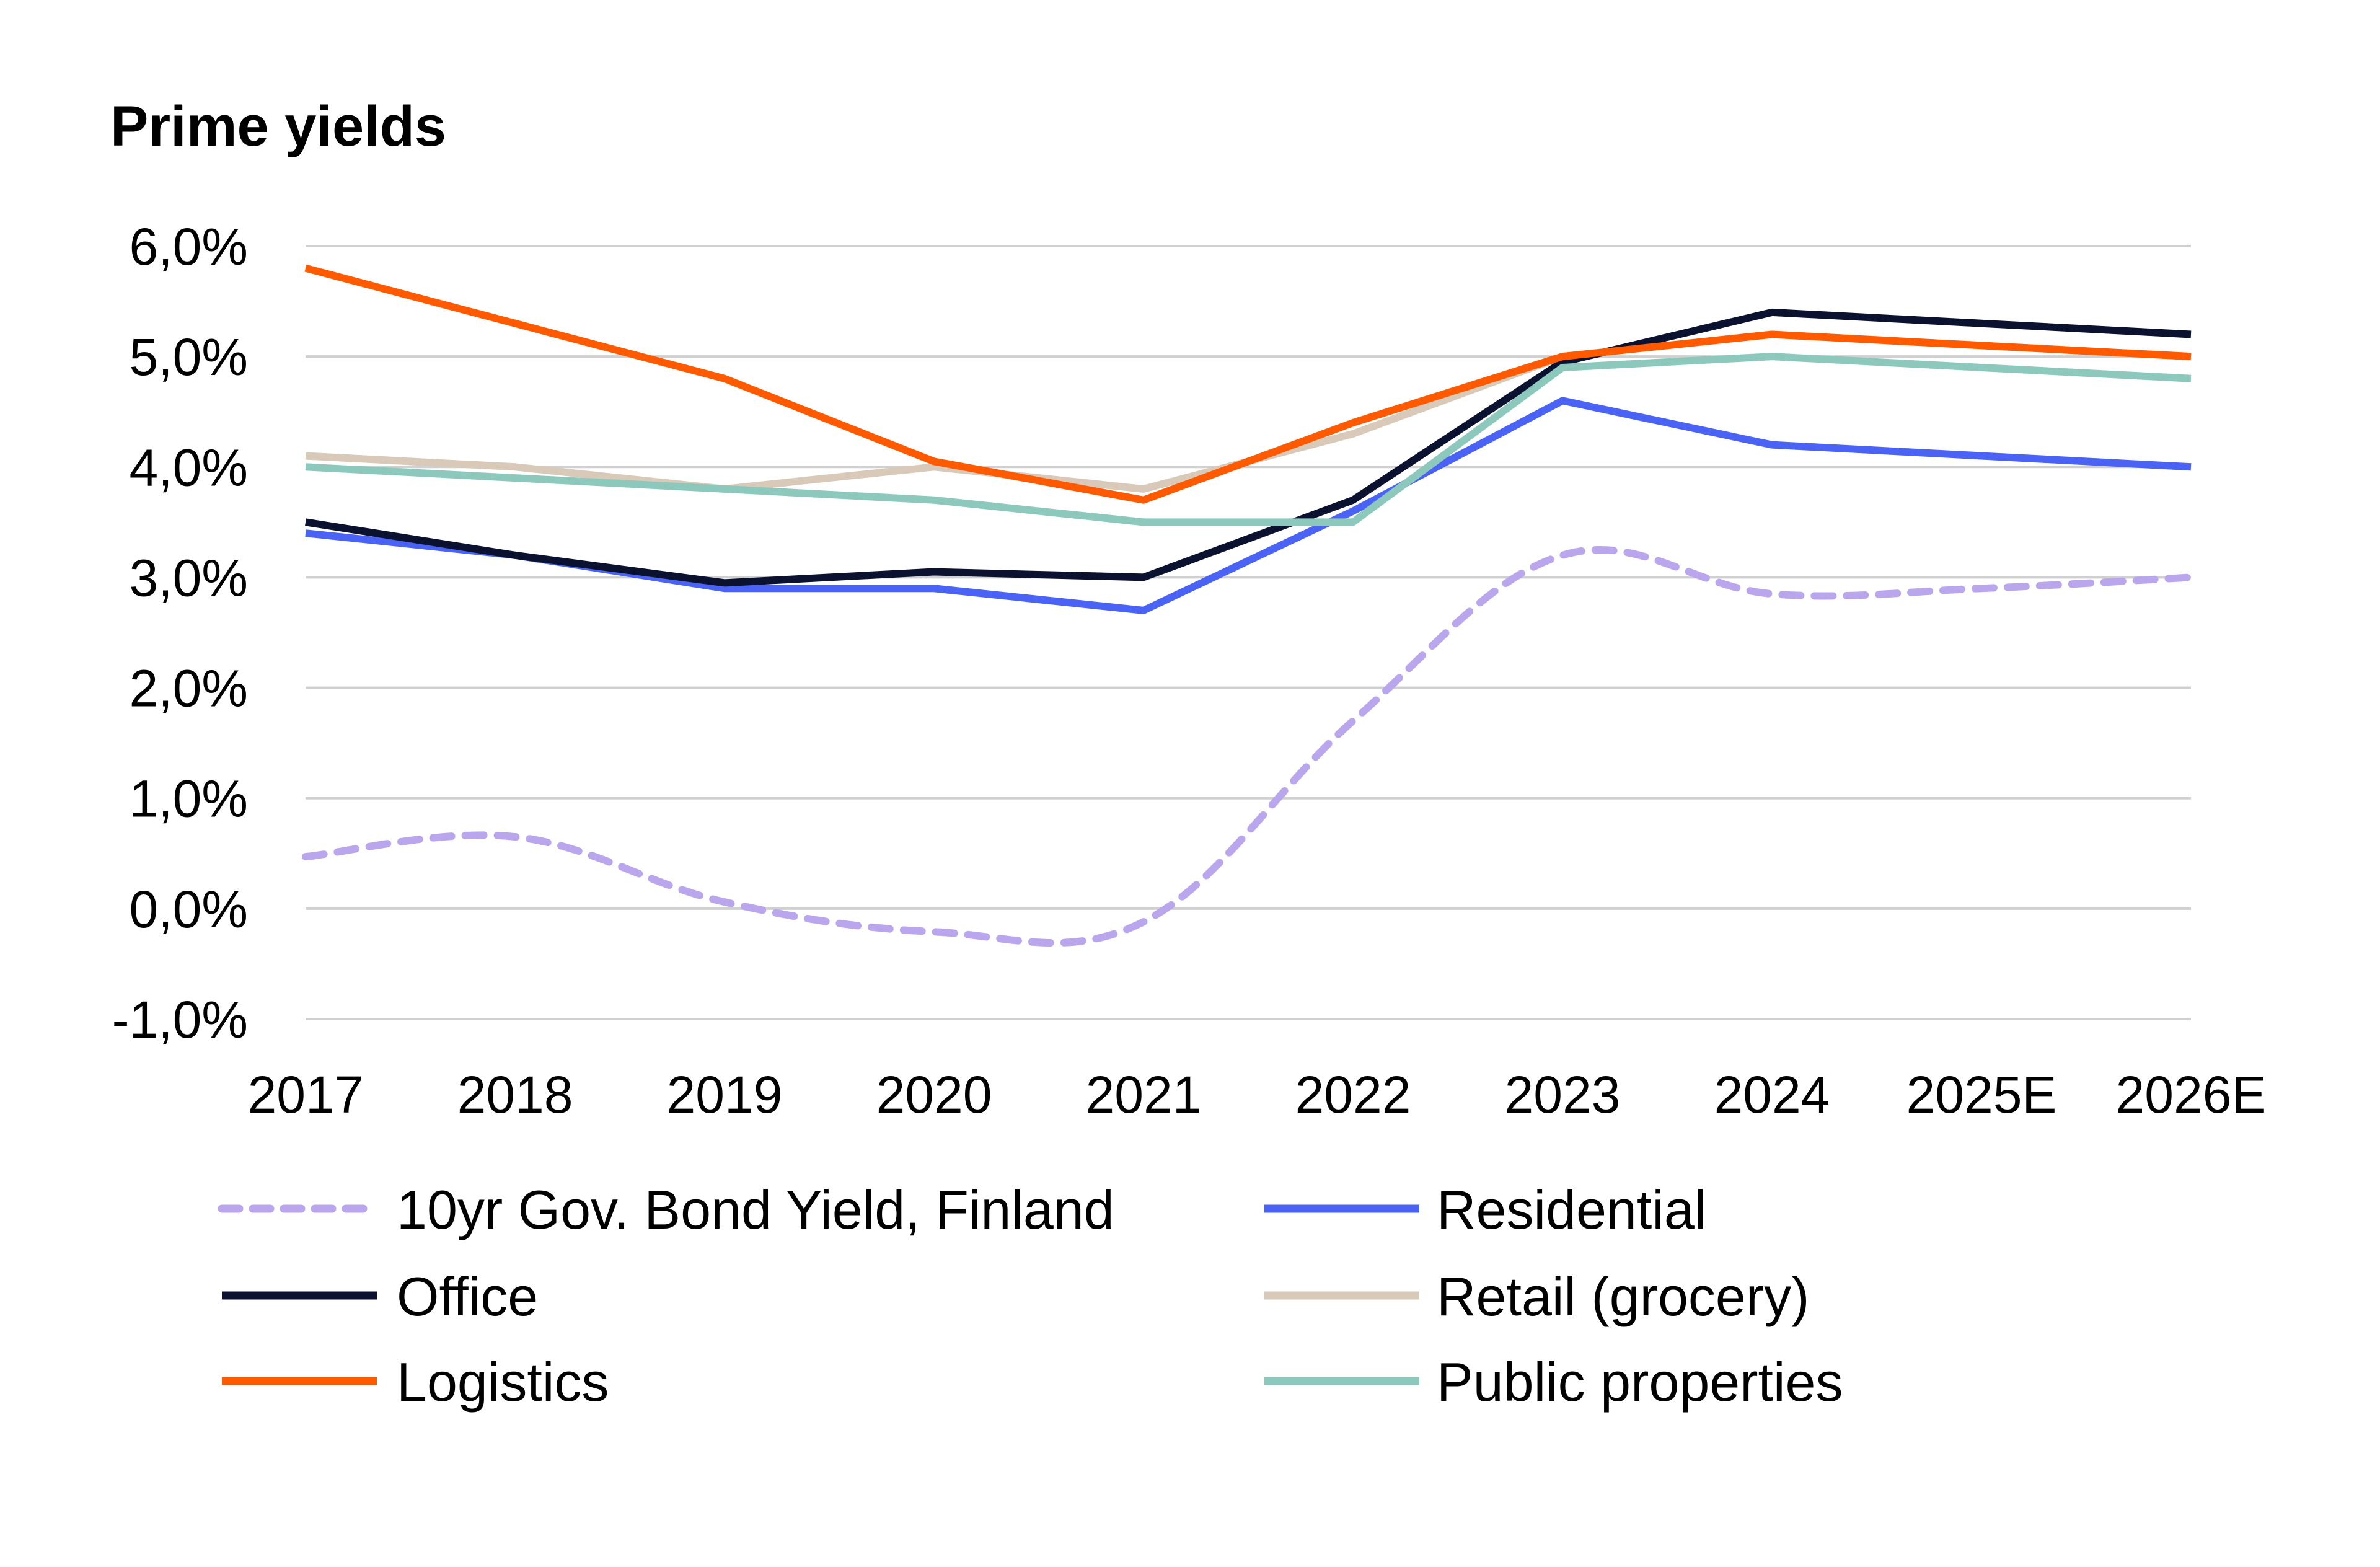 This screenshot has height=1567, width=2380. What do you see at coordinates (1640, 1382) in the screenshot?
I see `legend-label: Public properties` at bounding box center [1640, 1382].